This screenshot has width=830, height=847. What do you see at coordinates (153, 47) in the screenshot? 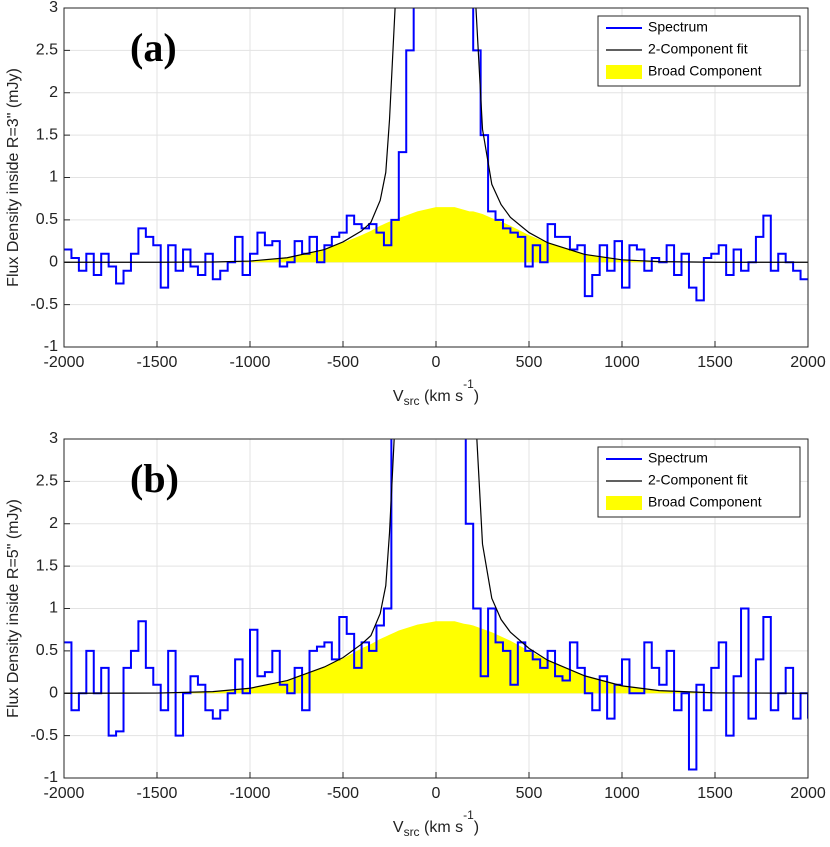
I see `annotation: (a)` at bounding box center [153, 47].